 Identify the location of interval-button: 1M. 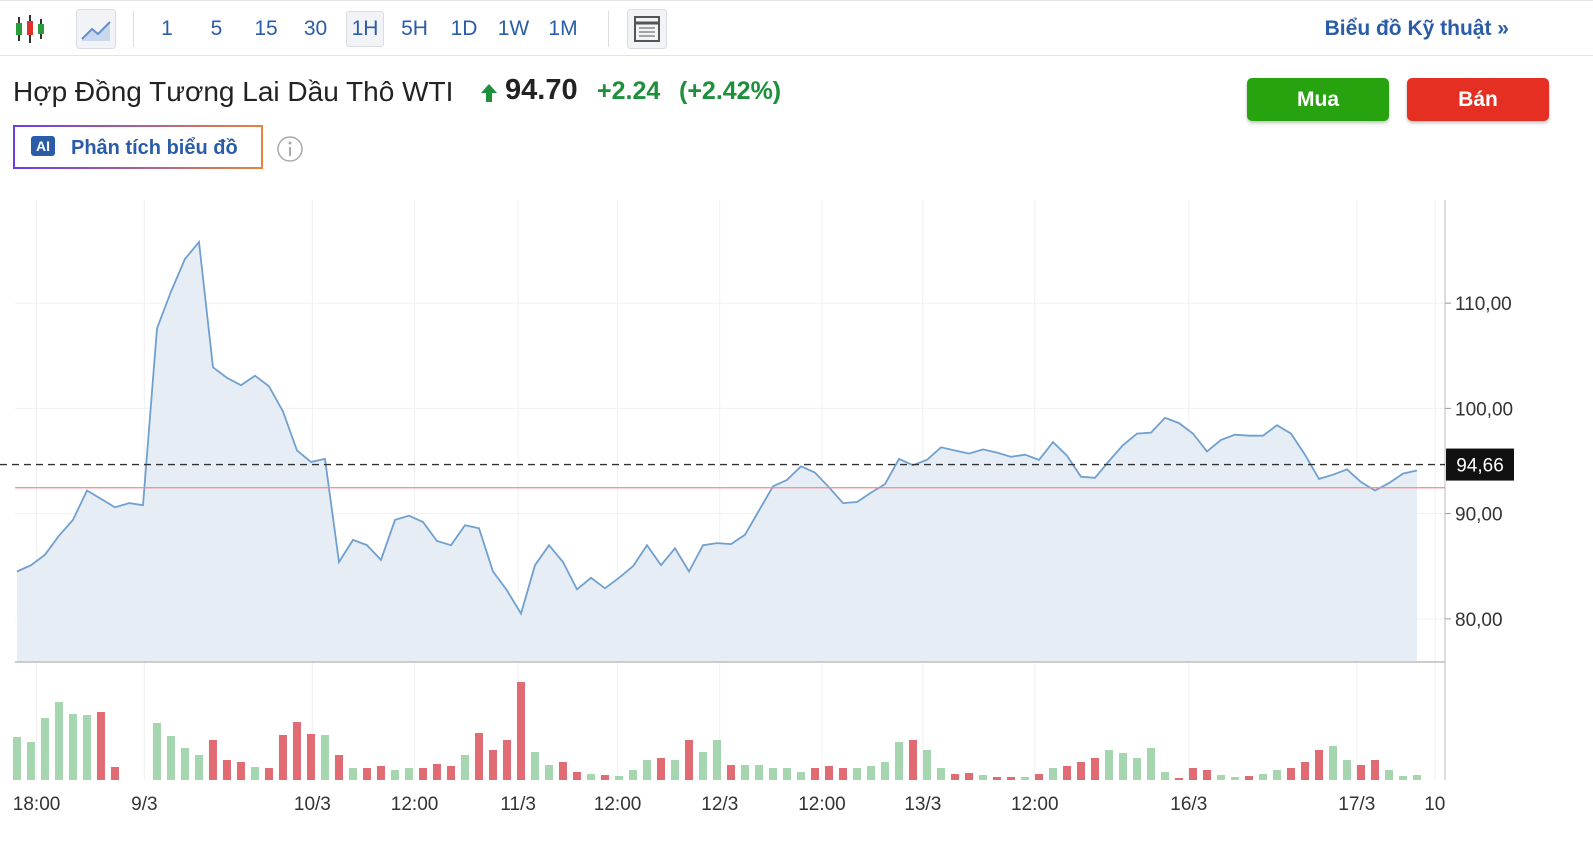
(563, 28).